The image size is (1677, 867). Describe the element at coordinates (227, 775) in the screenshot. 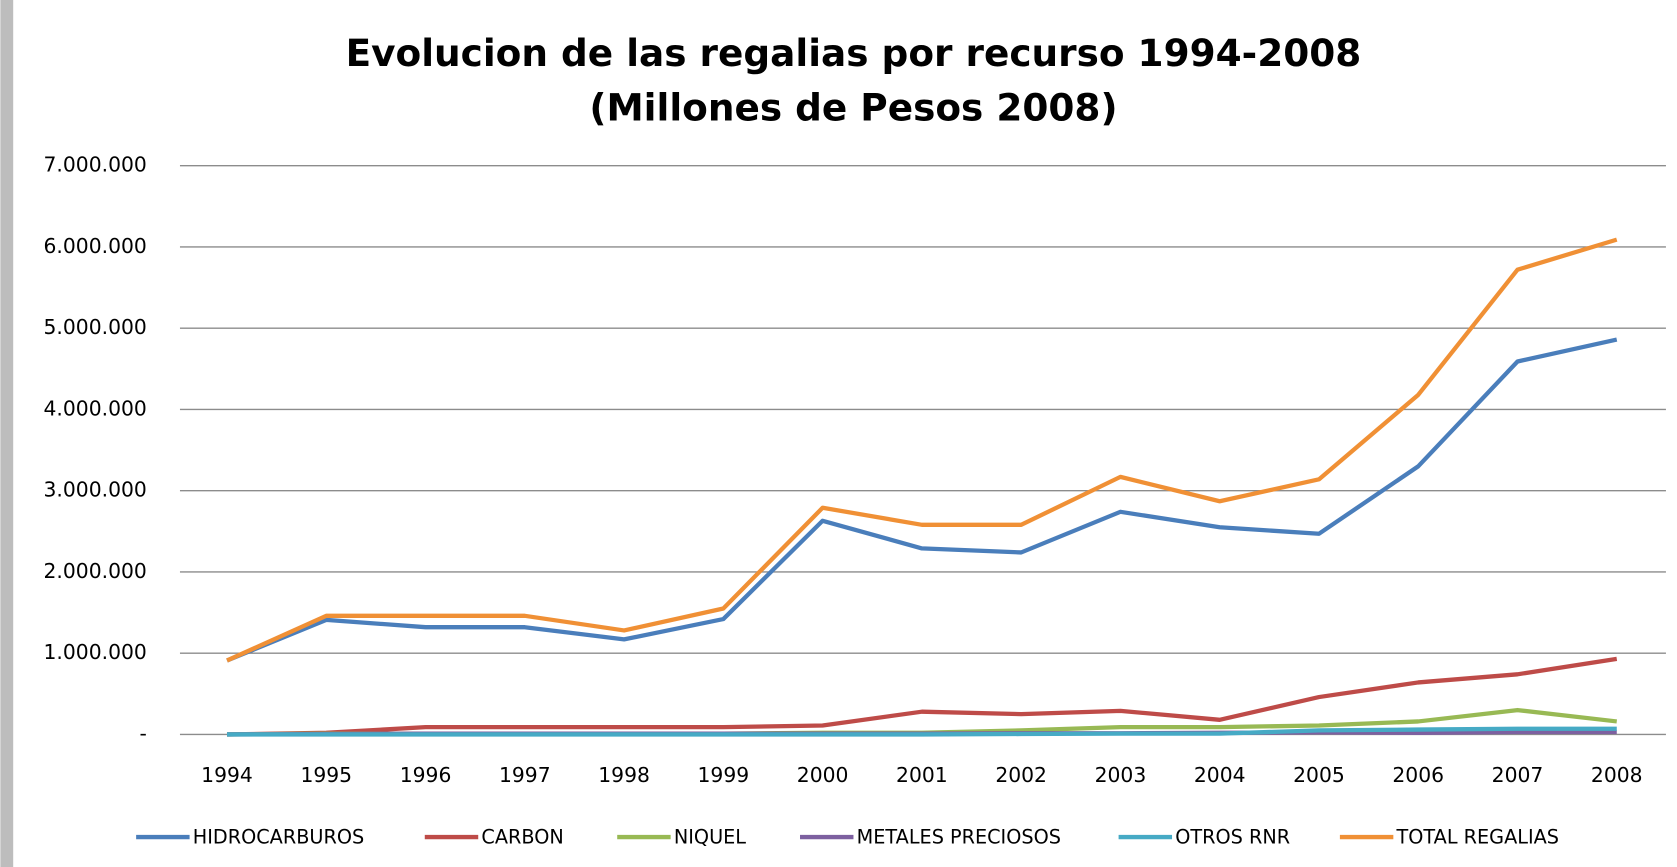

I see `x-tick-label: 1994` at that location.